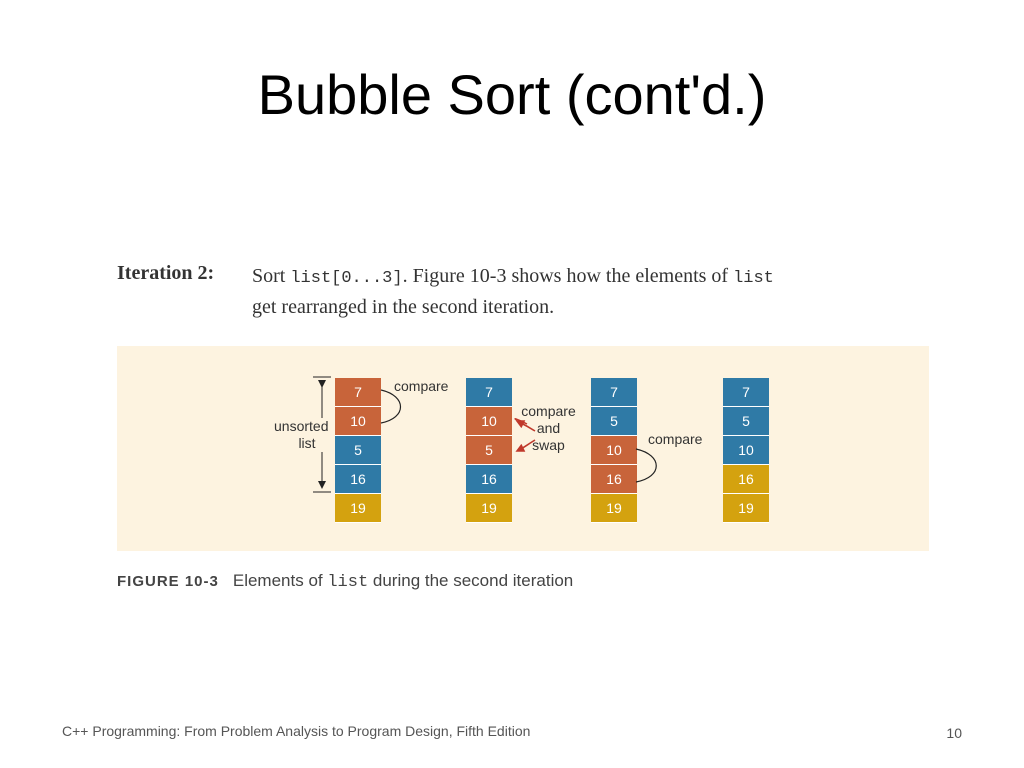  What do you see at coordinates (348, 582) in the screenshot?
I see `caption-code: list` at bounding box center [348, 582].